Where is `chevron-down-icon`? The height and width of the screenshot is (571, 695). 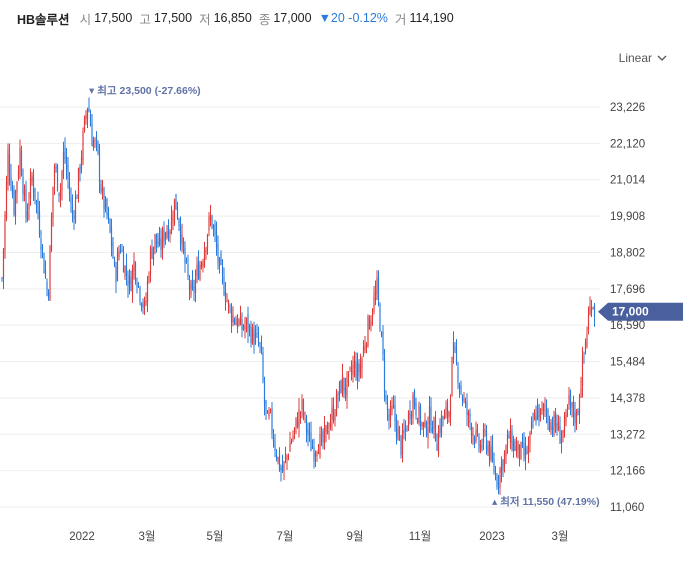 chevron-down-icon is located at coordinates (662, 58).